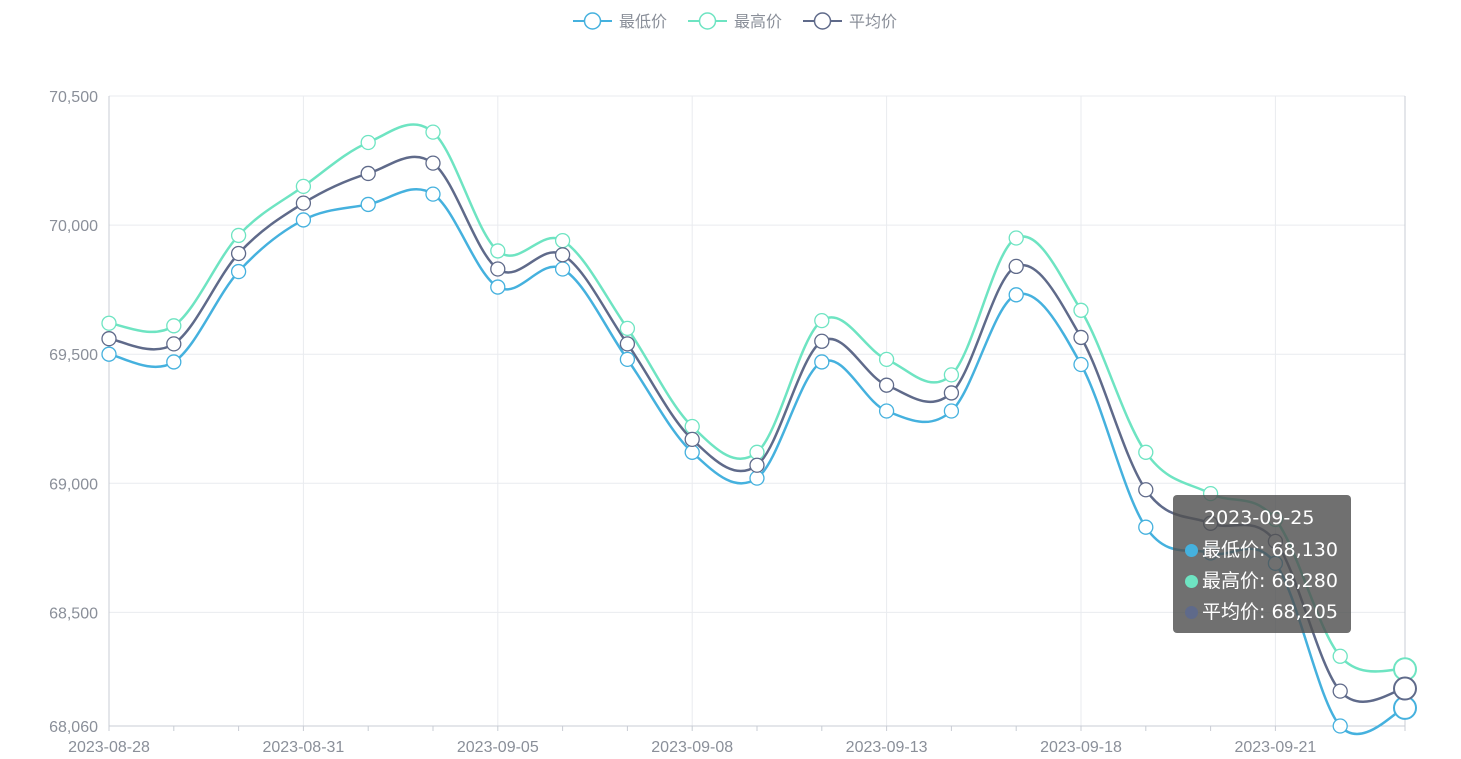 The image size is (1461, 759). What do you see at coordinates (1270, 581) in the screenshot?
I see `tooltip-label-high: 最高价: 68,280` at bounding box center [1270, 581].